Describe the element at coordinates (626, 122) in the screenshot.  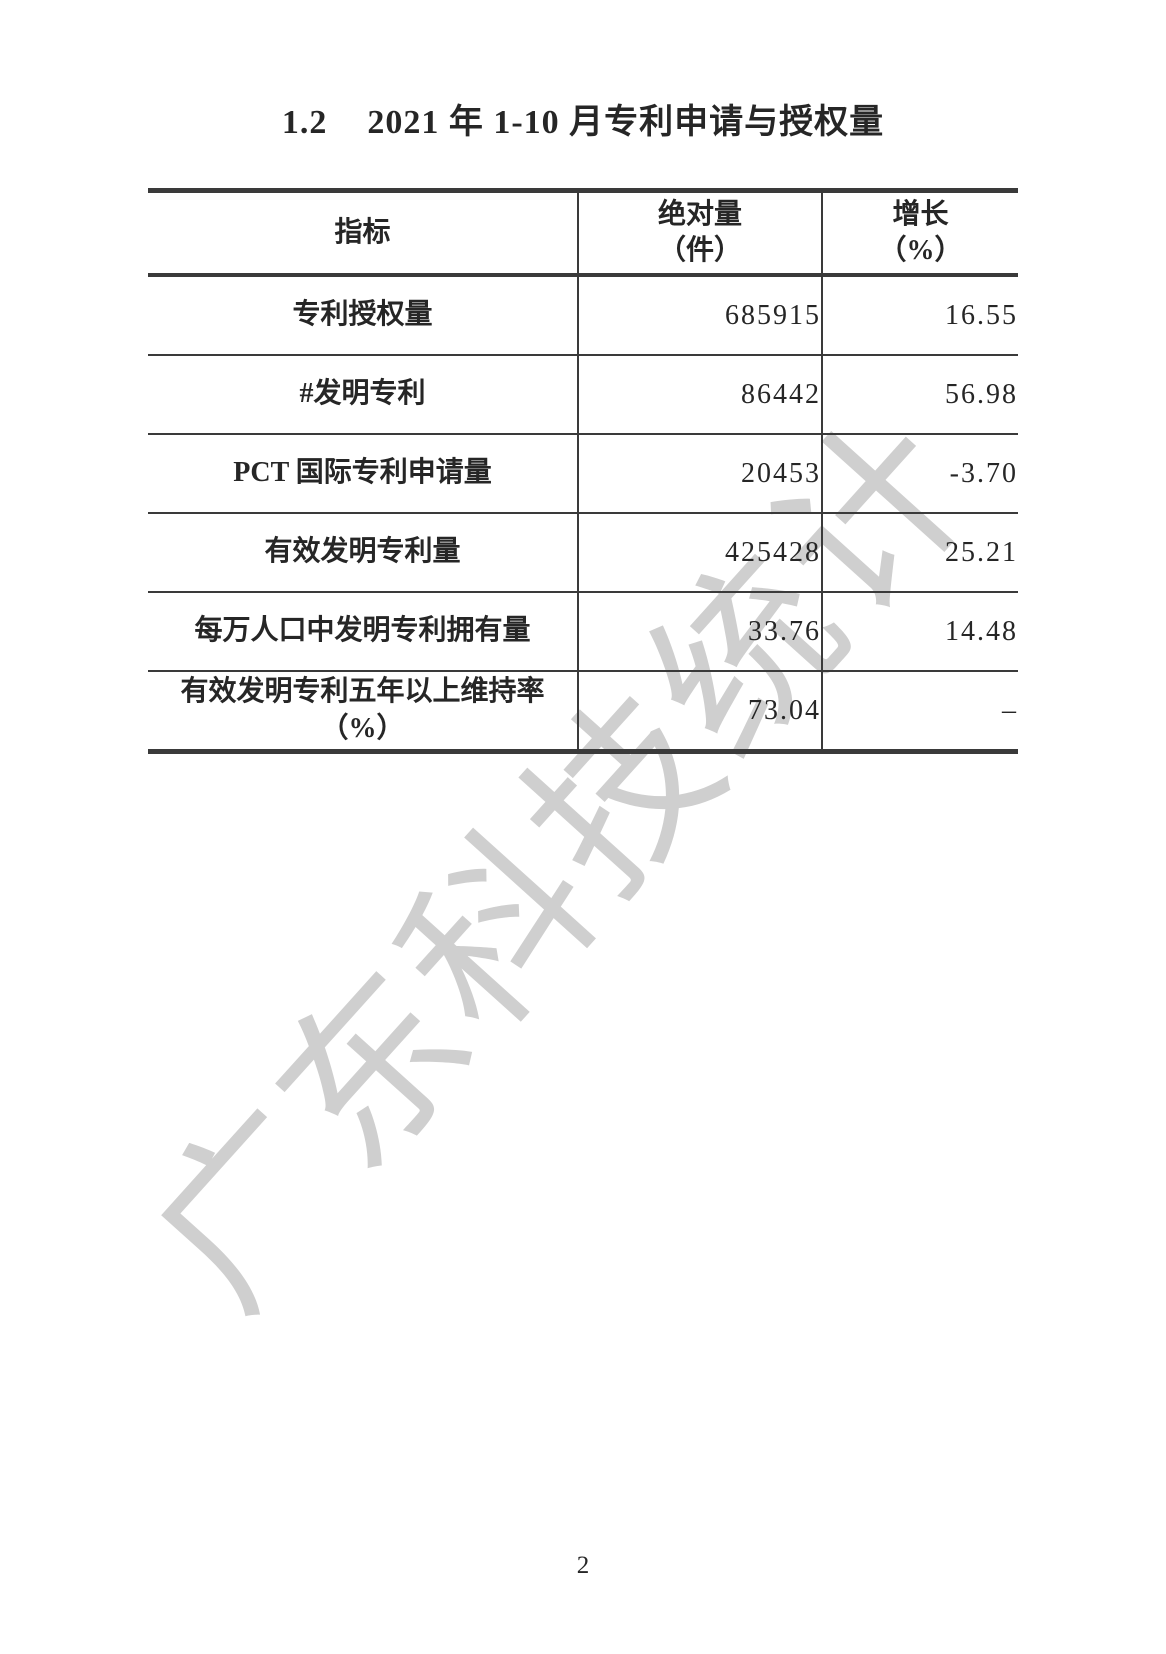
I see `title-text: 2021 年 1-10 月专利申请与授权量` at that location.